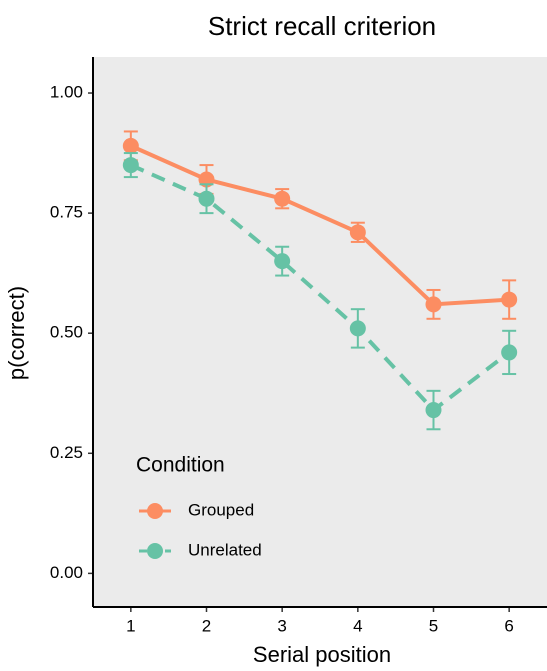 The height and width of the screenshot is (671, 547). Describe the element at coordinates (221, 509) in the screenshot. I see `legend-label: Grouped` at that location.